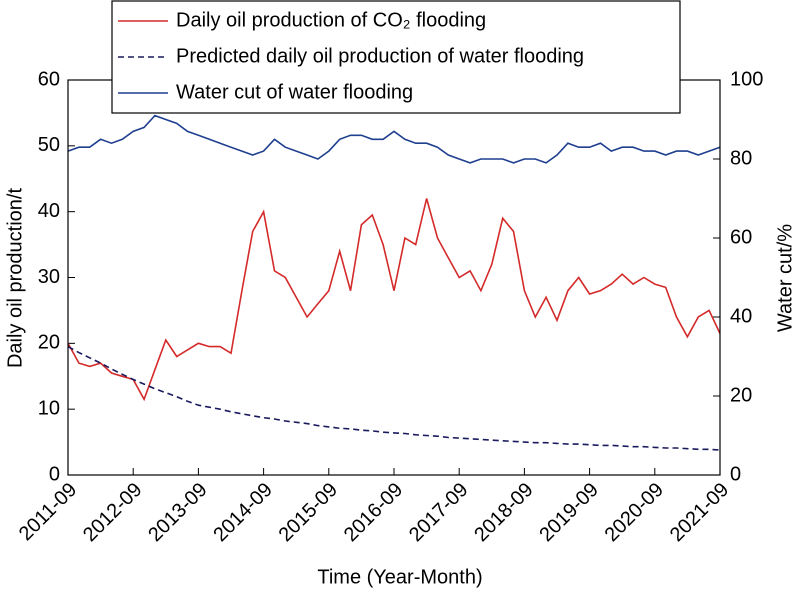 The image size is (800, 594). What do you see at coordinates (785, 278) in the screenshot?
I see `y2-axis-label: Water cut/%` at bounding box center [785, 278].